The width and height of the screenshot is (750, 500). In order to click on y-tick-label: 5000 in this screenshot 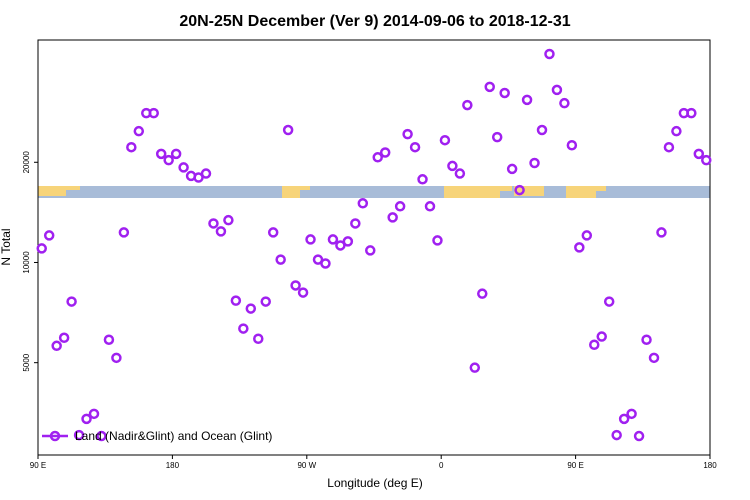, I will do `click(26, 362)`.